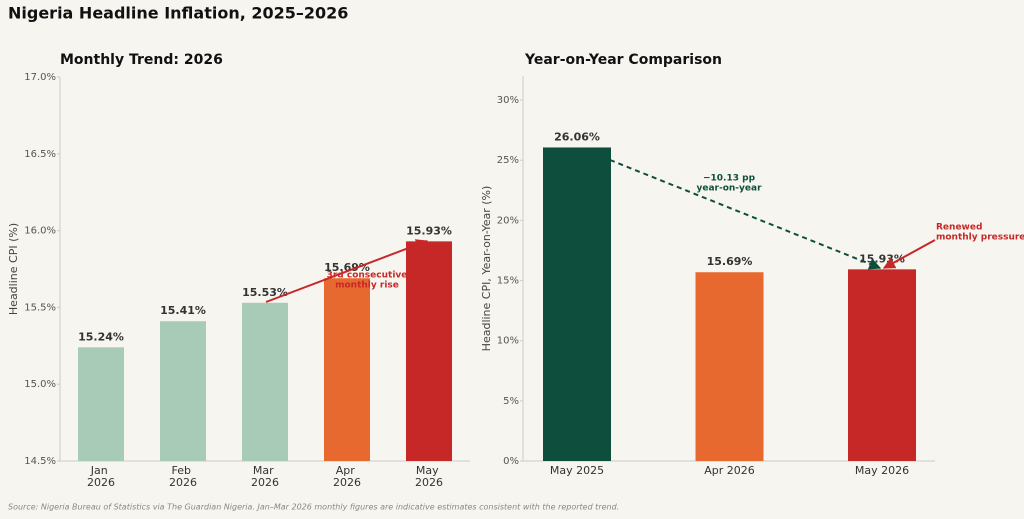 This screenshot has width=1024, height=519. What do you see at coordinates (623, 60) in the screenshot?
I see `chart-title: Year-on-Year Comparison` at bounding box center [623, 60].